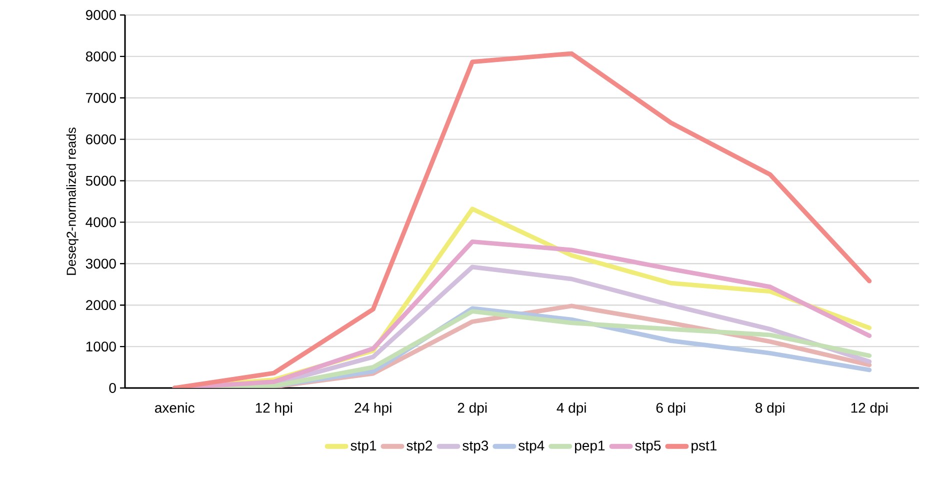 The width and height of the screenshot is (929, 484). What do you see at coordinates (101, 56) in the screenshot?
I see `y-tick-label: 8000` at bounding box center [101, 56].